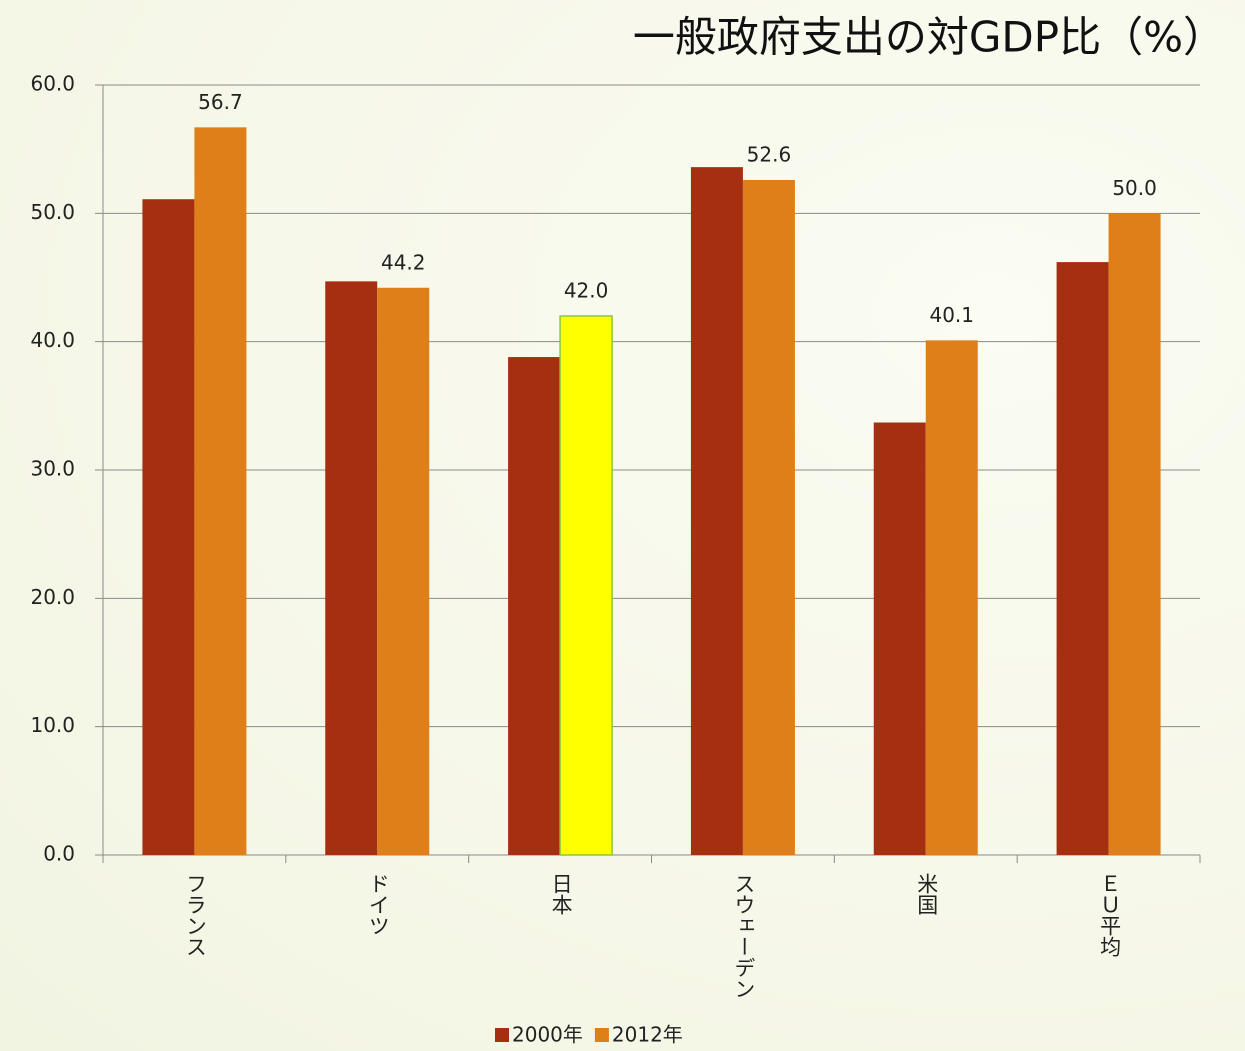 This screenshot has height=1051, width=1245. I want to click on legend-label: 2000年, so click(547, 1035).